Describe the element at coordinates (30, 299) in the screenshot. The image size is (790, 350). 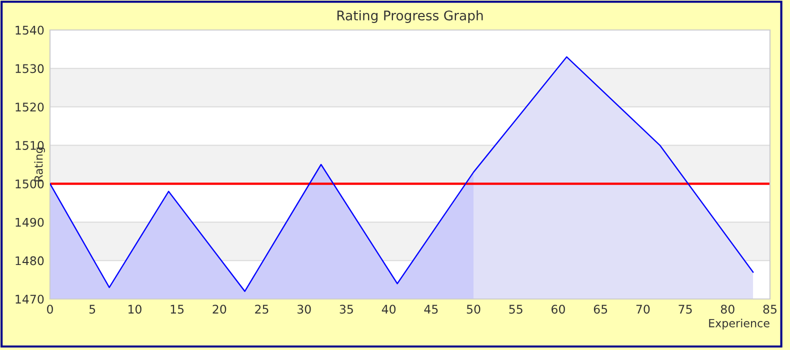
I see `y-tick-label: 1470` at that location.